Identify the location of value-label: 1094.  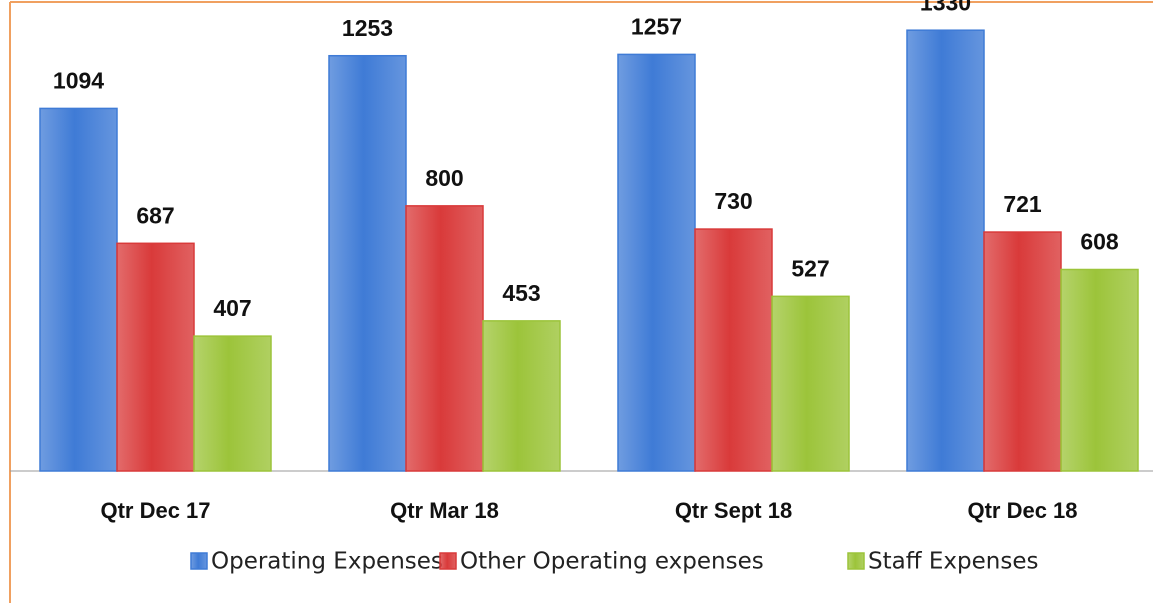
(78, 80).